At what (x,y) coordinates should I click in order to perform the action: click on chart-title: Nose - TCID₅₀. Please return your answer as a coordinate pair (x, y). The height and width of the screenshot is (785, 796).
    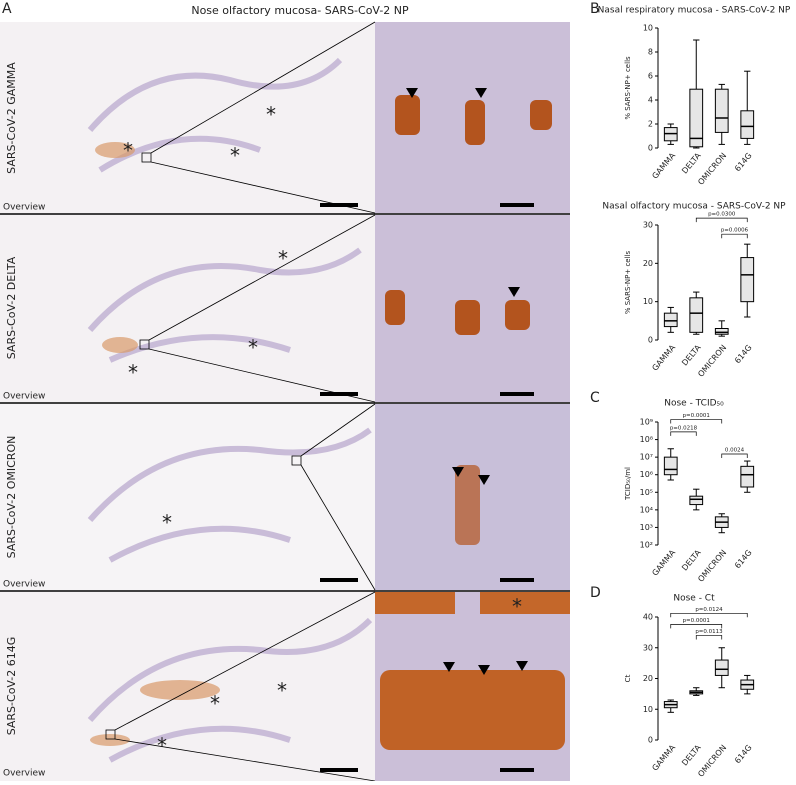
    Looking at the image, I should click on (694, 404).